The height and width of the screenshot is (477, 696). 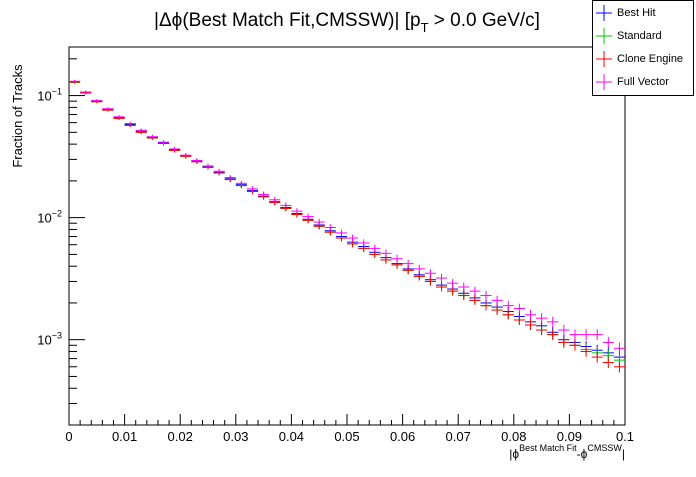 I want to click on y-tick-label: 10⁻², so click(x=49, y=217).